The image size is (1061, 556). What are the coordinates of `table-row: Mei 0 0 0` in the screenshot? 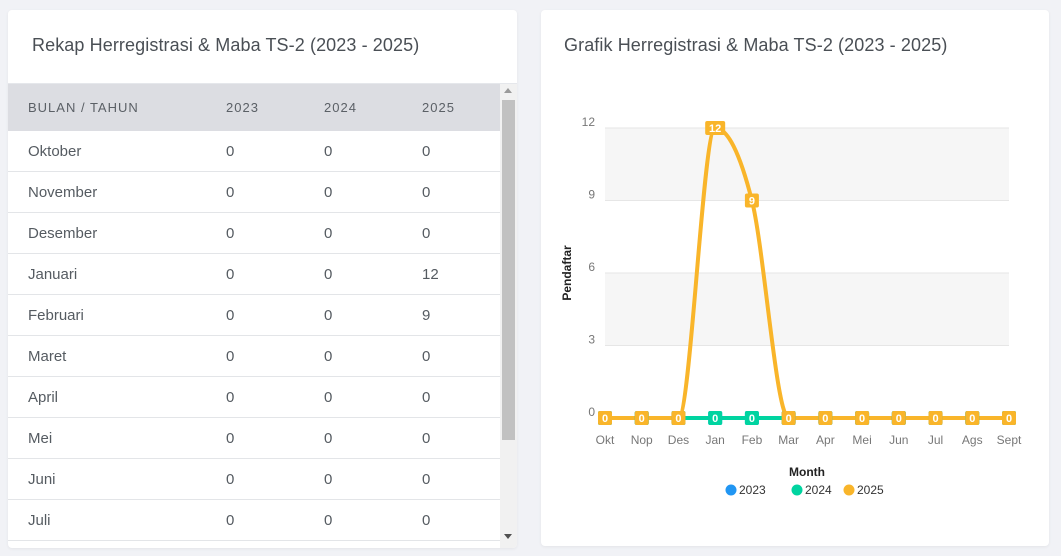 It's located at (254, 438).